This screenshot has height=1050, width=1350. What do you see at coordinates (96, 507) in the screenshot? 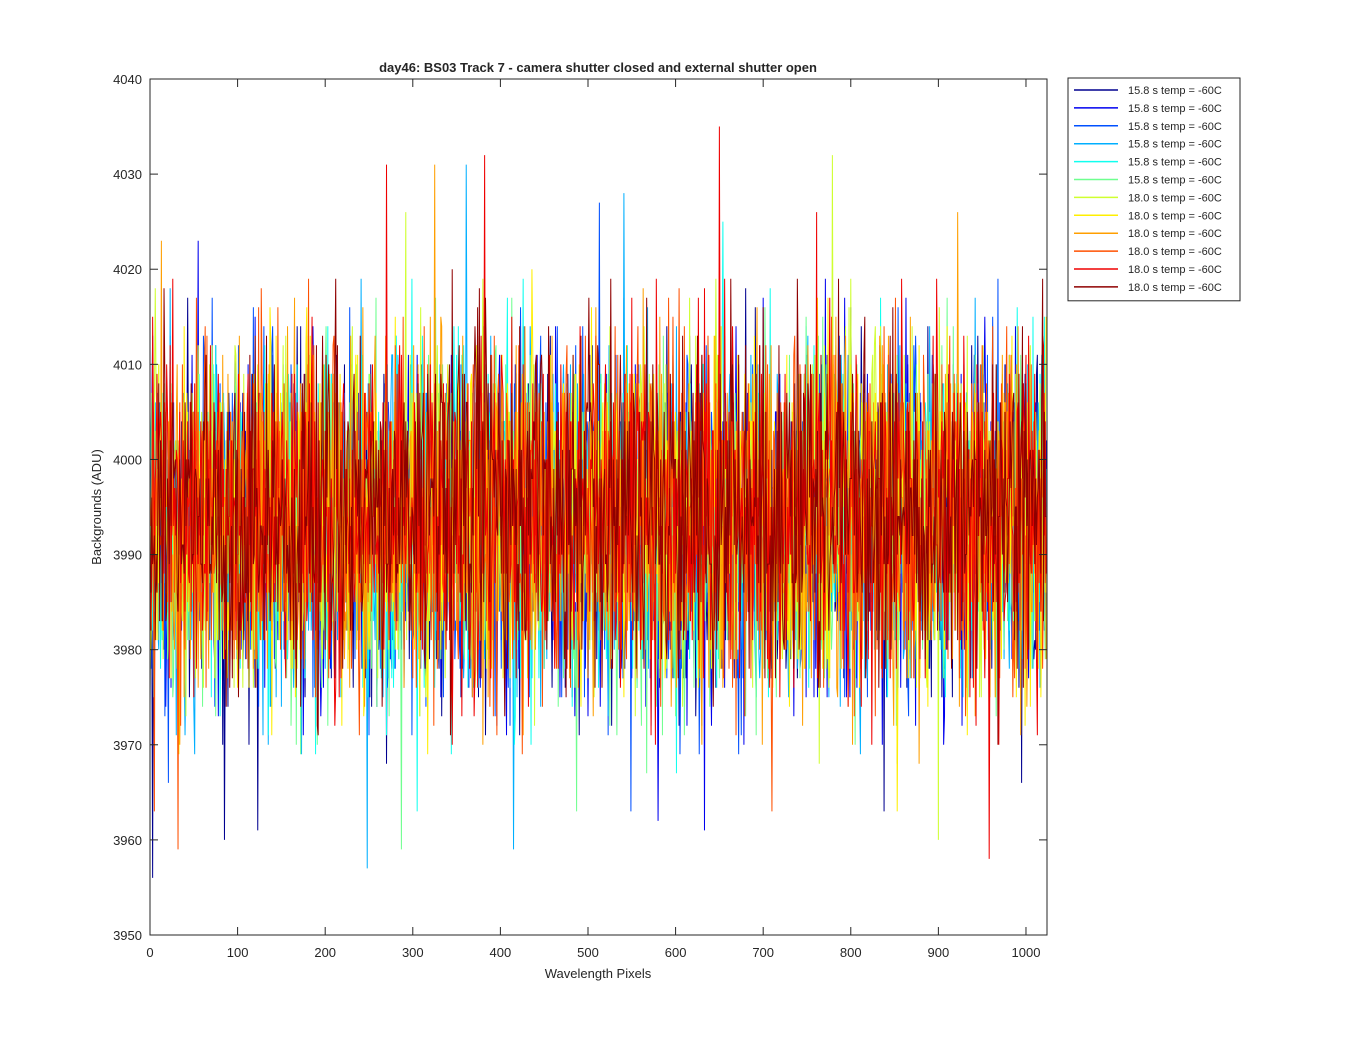
I see `y-axis-label: Backgrounds (ADU)` at bounding box center [96, 507].